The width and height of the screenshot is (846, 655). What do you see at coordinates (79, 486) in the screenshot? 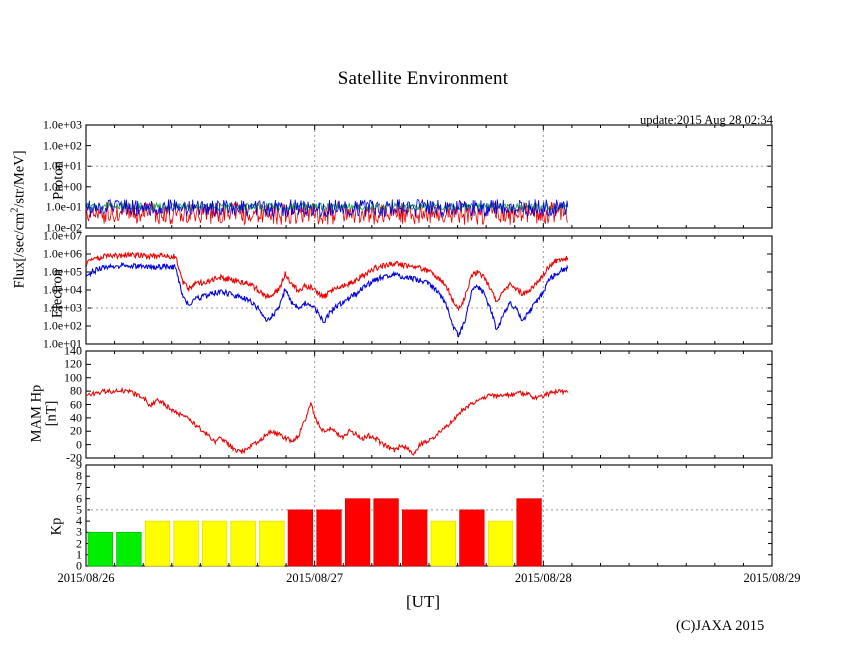
I see `kp-ytick-2: 7` at bounding box center [79, 486].